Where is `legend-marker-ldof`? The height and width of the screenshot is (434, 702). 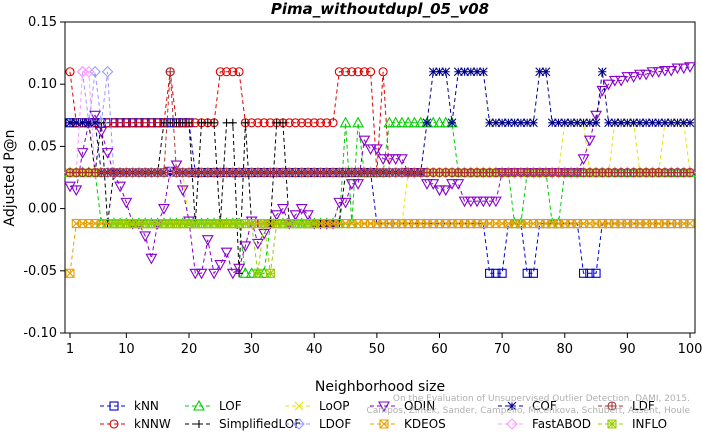
legend-marker-ldof is located at coordinates (299, 424).